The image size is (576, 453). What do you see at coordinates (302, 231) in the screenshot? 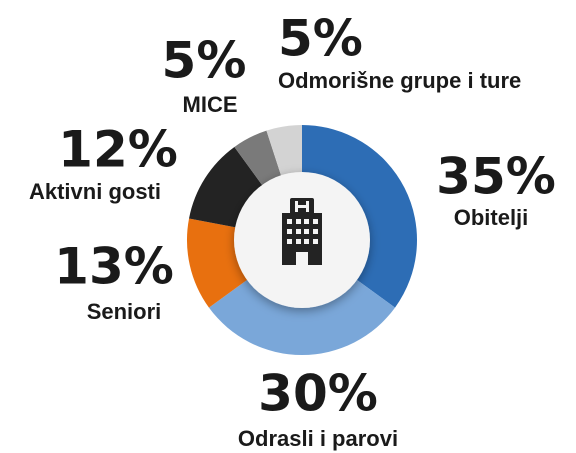
I see `hotel-icon` at bounding box center [302, 231].